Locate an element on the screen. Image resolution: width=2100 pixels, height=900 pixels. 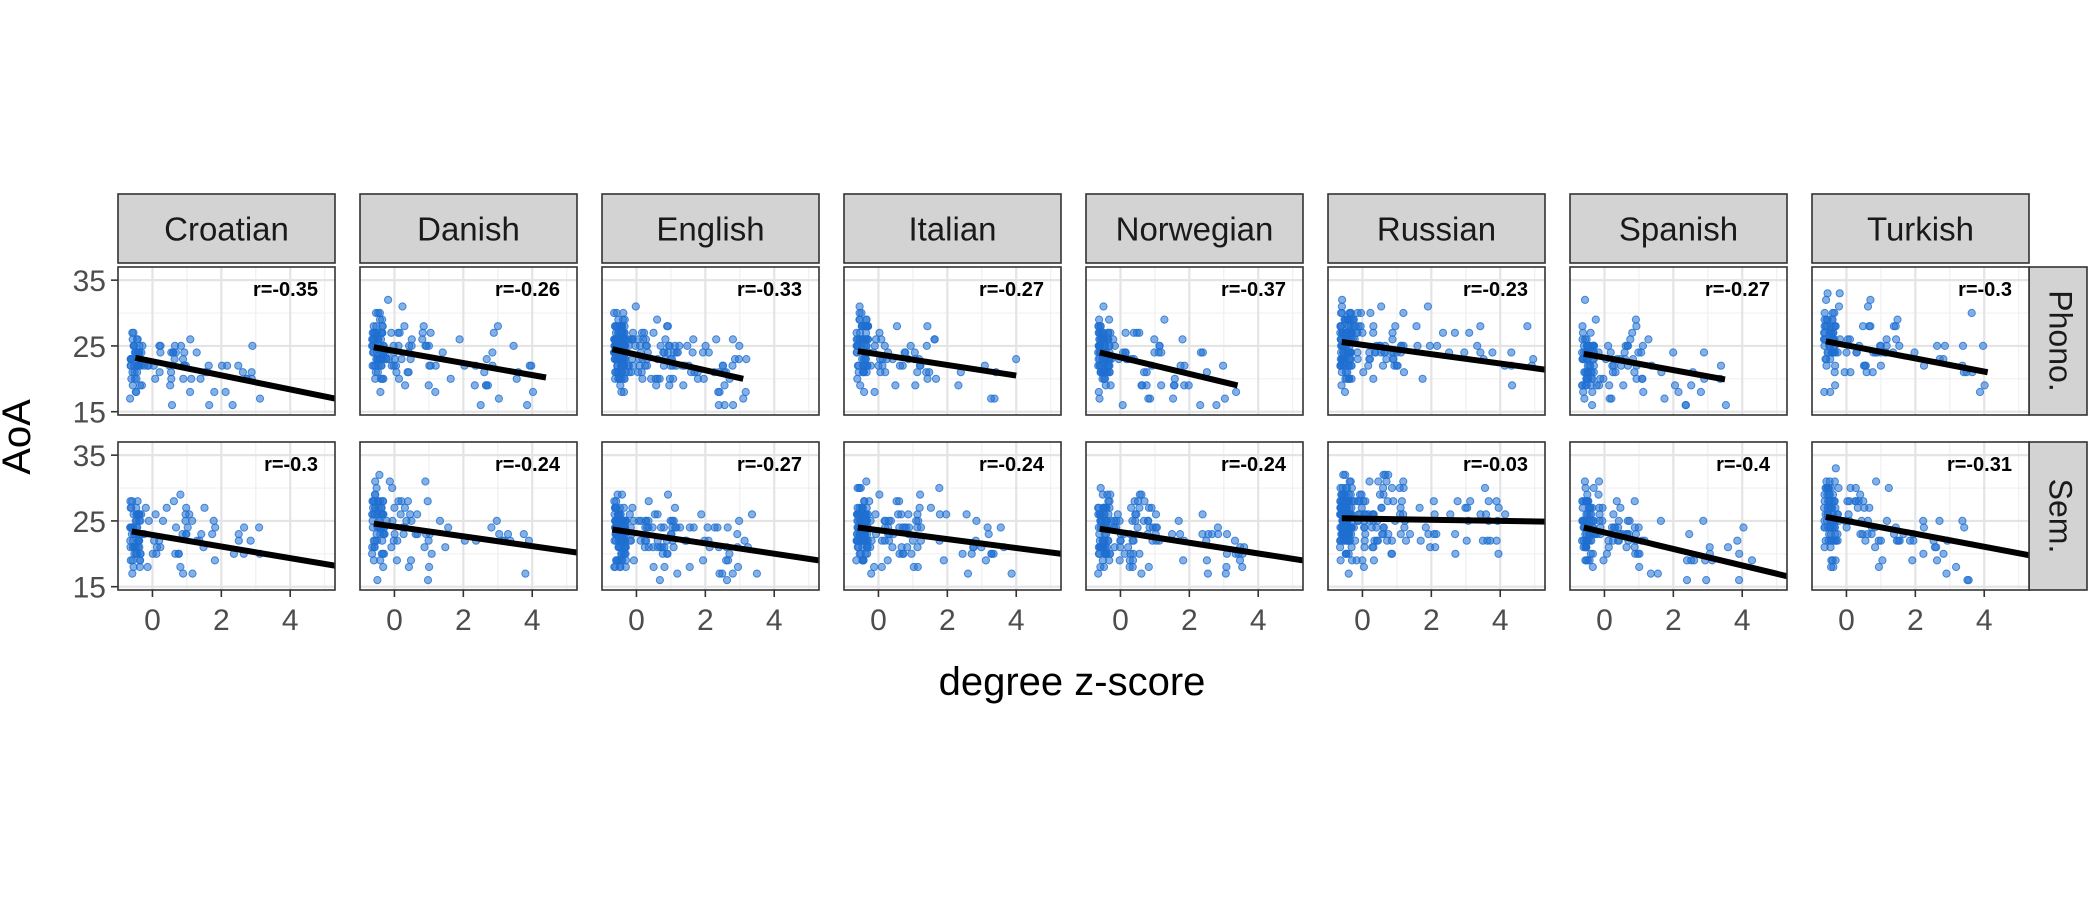
column-strip-russian: Russian is located at coordinates (1436, 228).